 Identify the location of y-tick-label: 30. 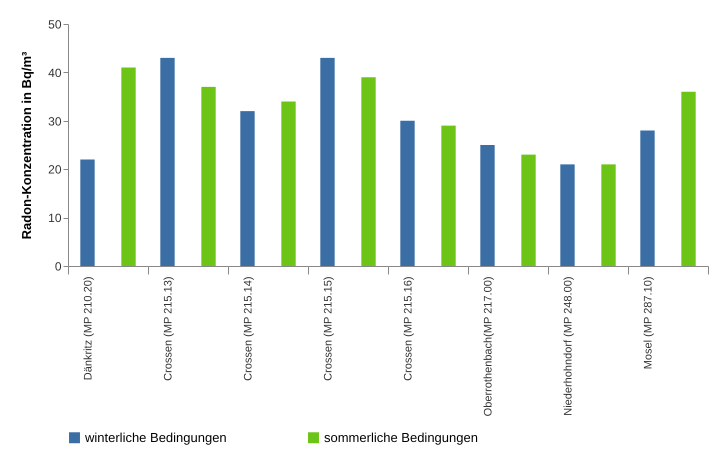
(55, 121).